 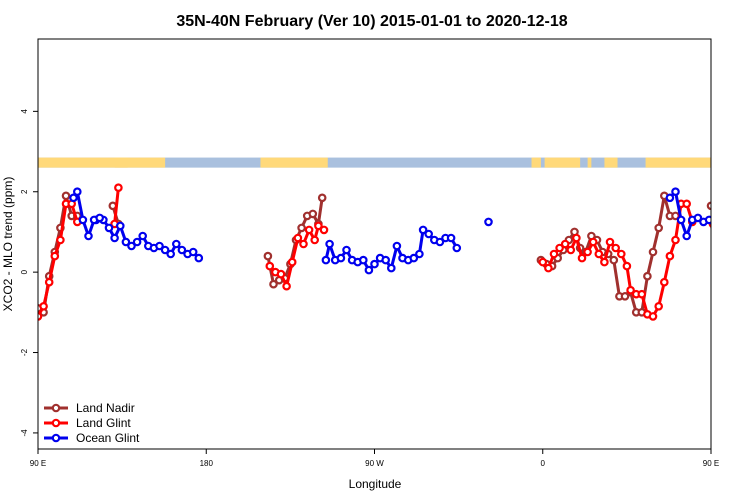 I want to click on ocean-band, so click(x=374, y=162).